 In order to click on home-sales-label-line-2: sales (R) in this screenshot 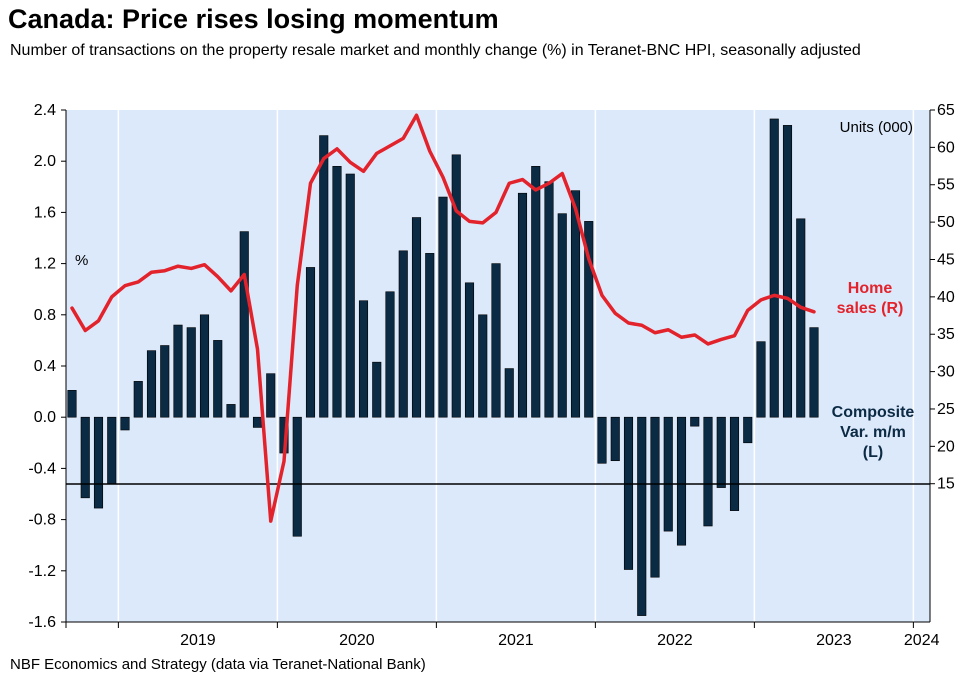, I will do `click(870, 308)`.